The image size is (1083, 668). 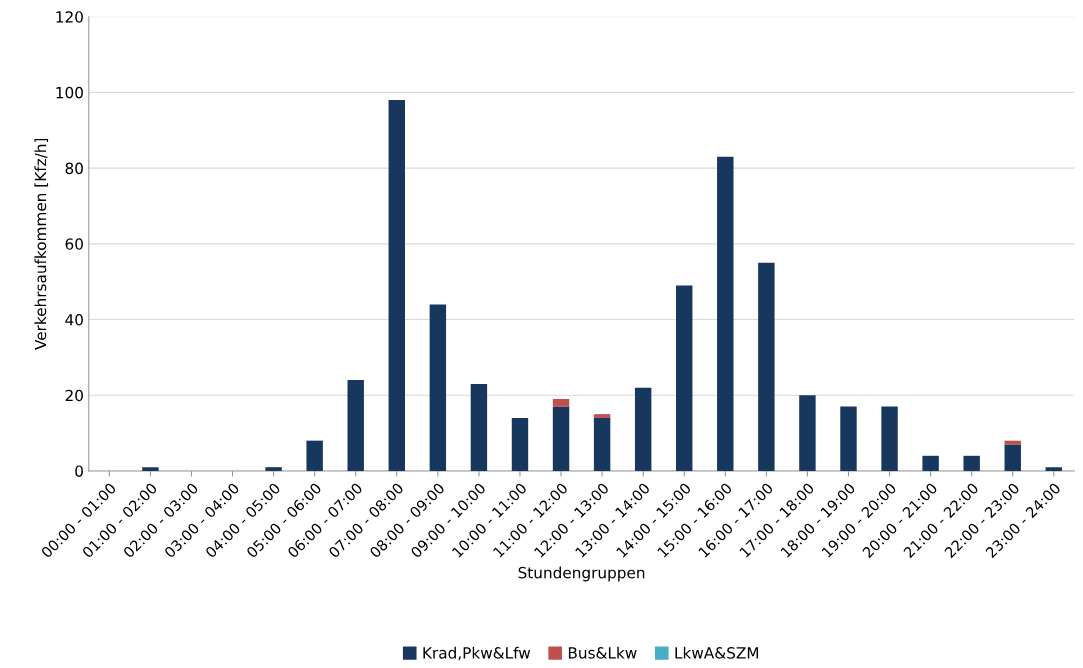 What do you see at coordinates (581, 574) in the screenshot?
I see `x-axis-title: Stundengruppen` at bounding box center [581, 574].